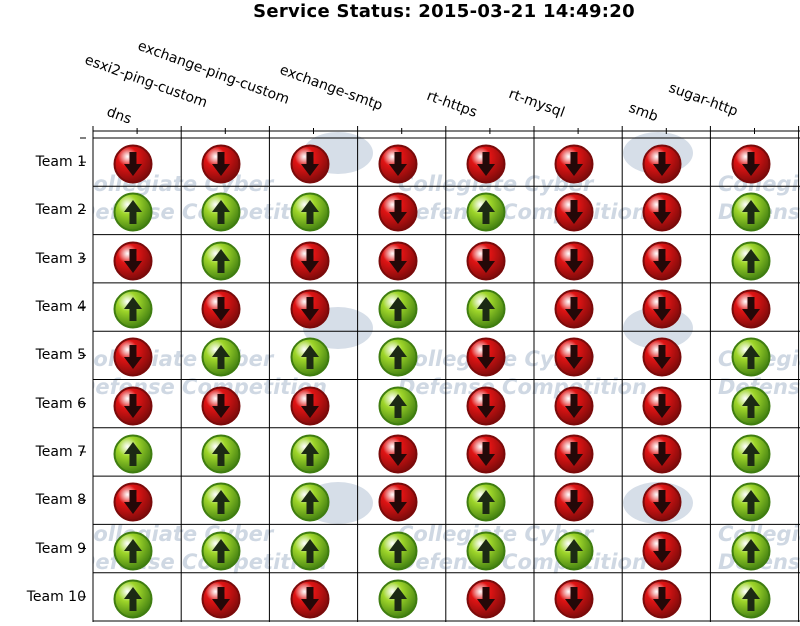 The height and width of the screenshot is (626, 800). Describe the element at coordinates (60, 355) in the screenshot. I see `row-label-team-5: Team 5` at that location.